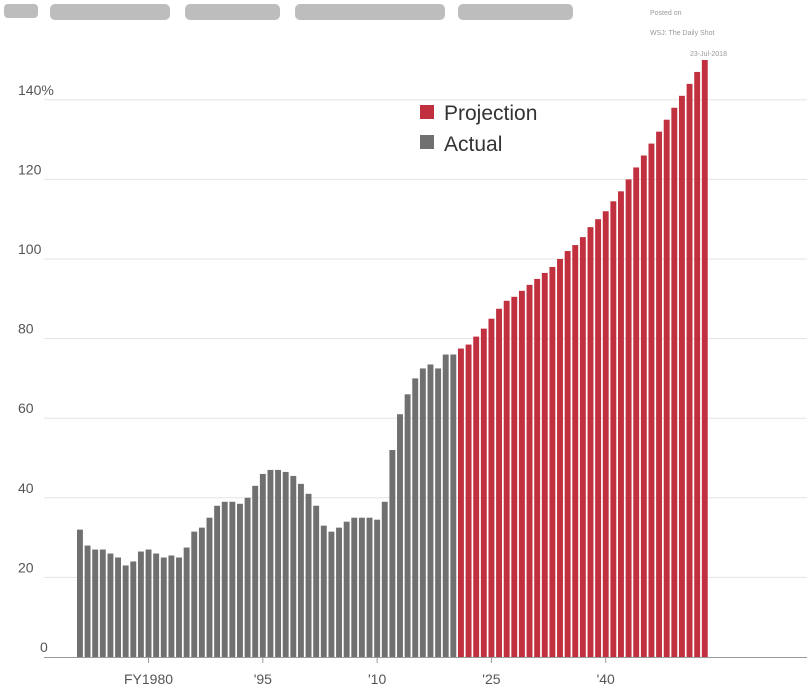 This screenshot has height=698, width=807. I want to click on x-tick-label: FY1980, so click(148, 679).